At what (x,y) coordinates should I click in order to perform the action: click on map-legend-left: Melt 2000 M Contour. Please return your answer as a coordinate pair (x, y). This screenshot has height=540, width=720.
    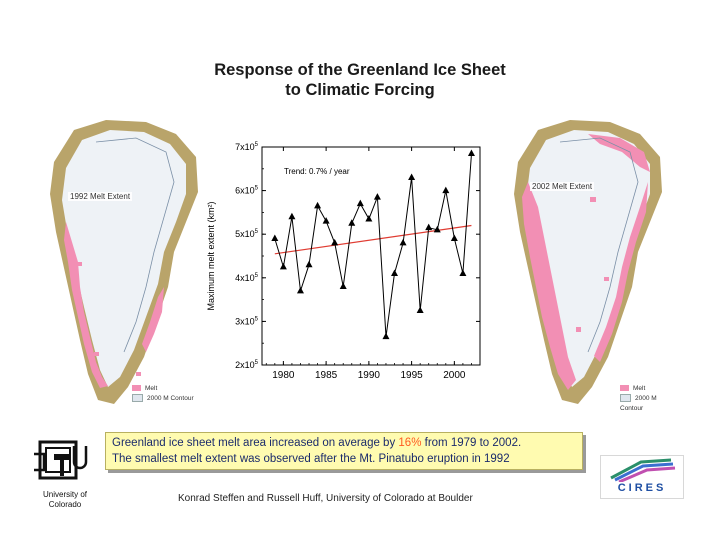
    Looking at the image, I should click on (163, 394).